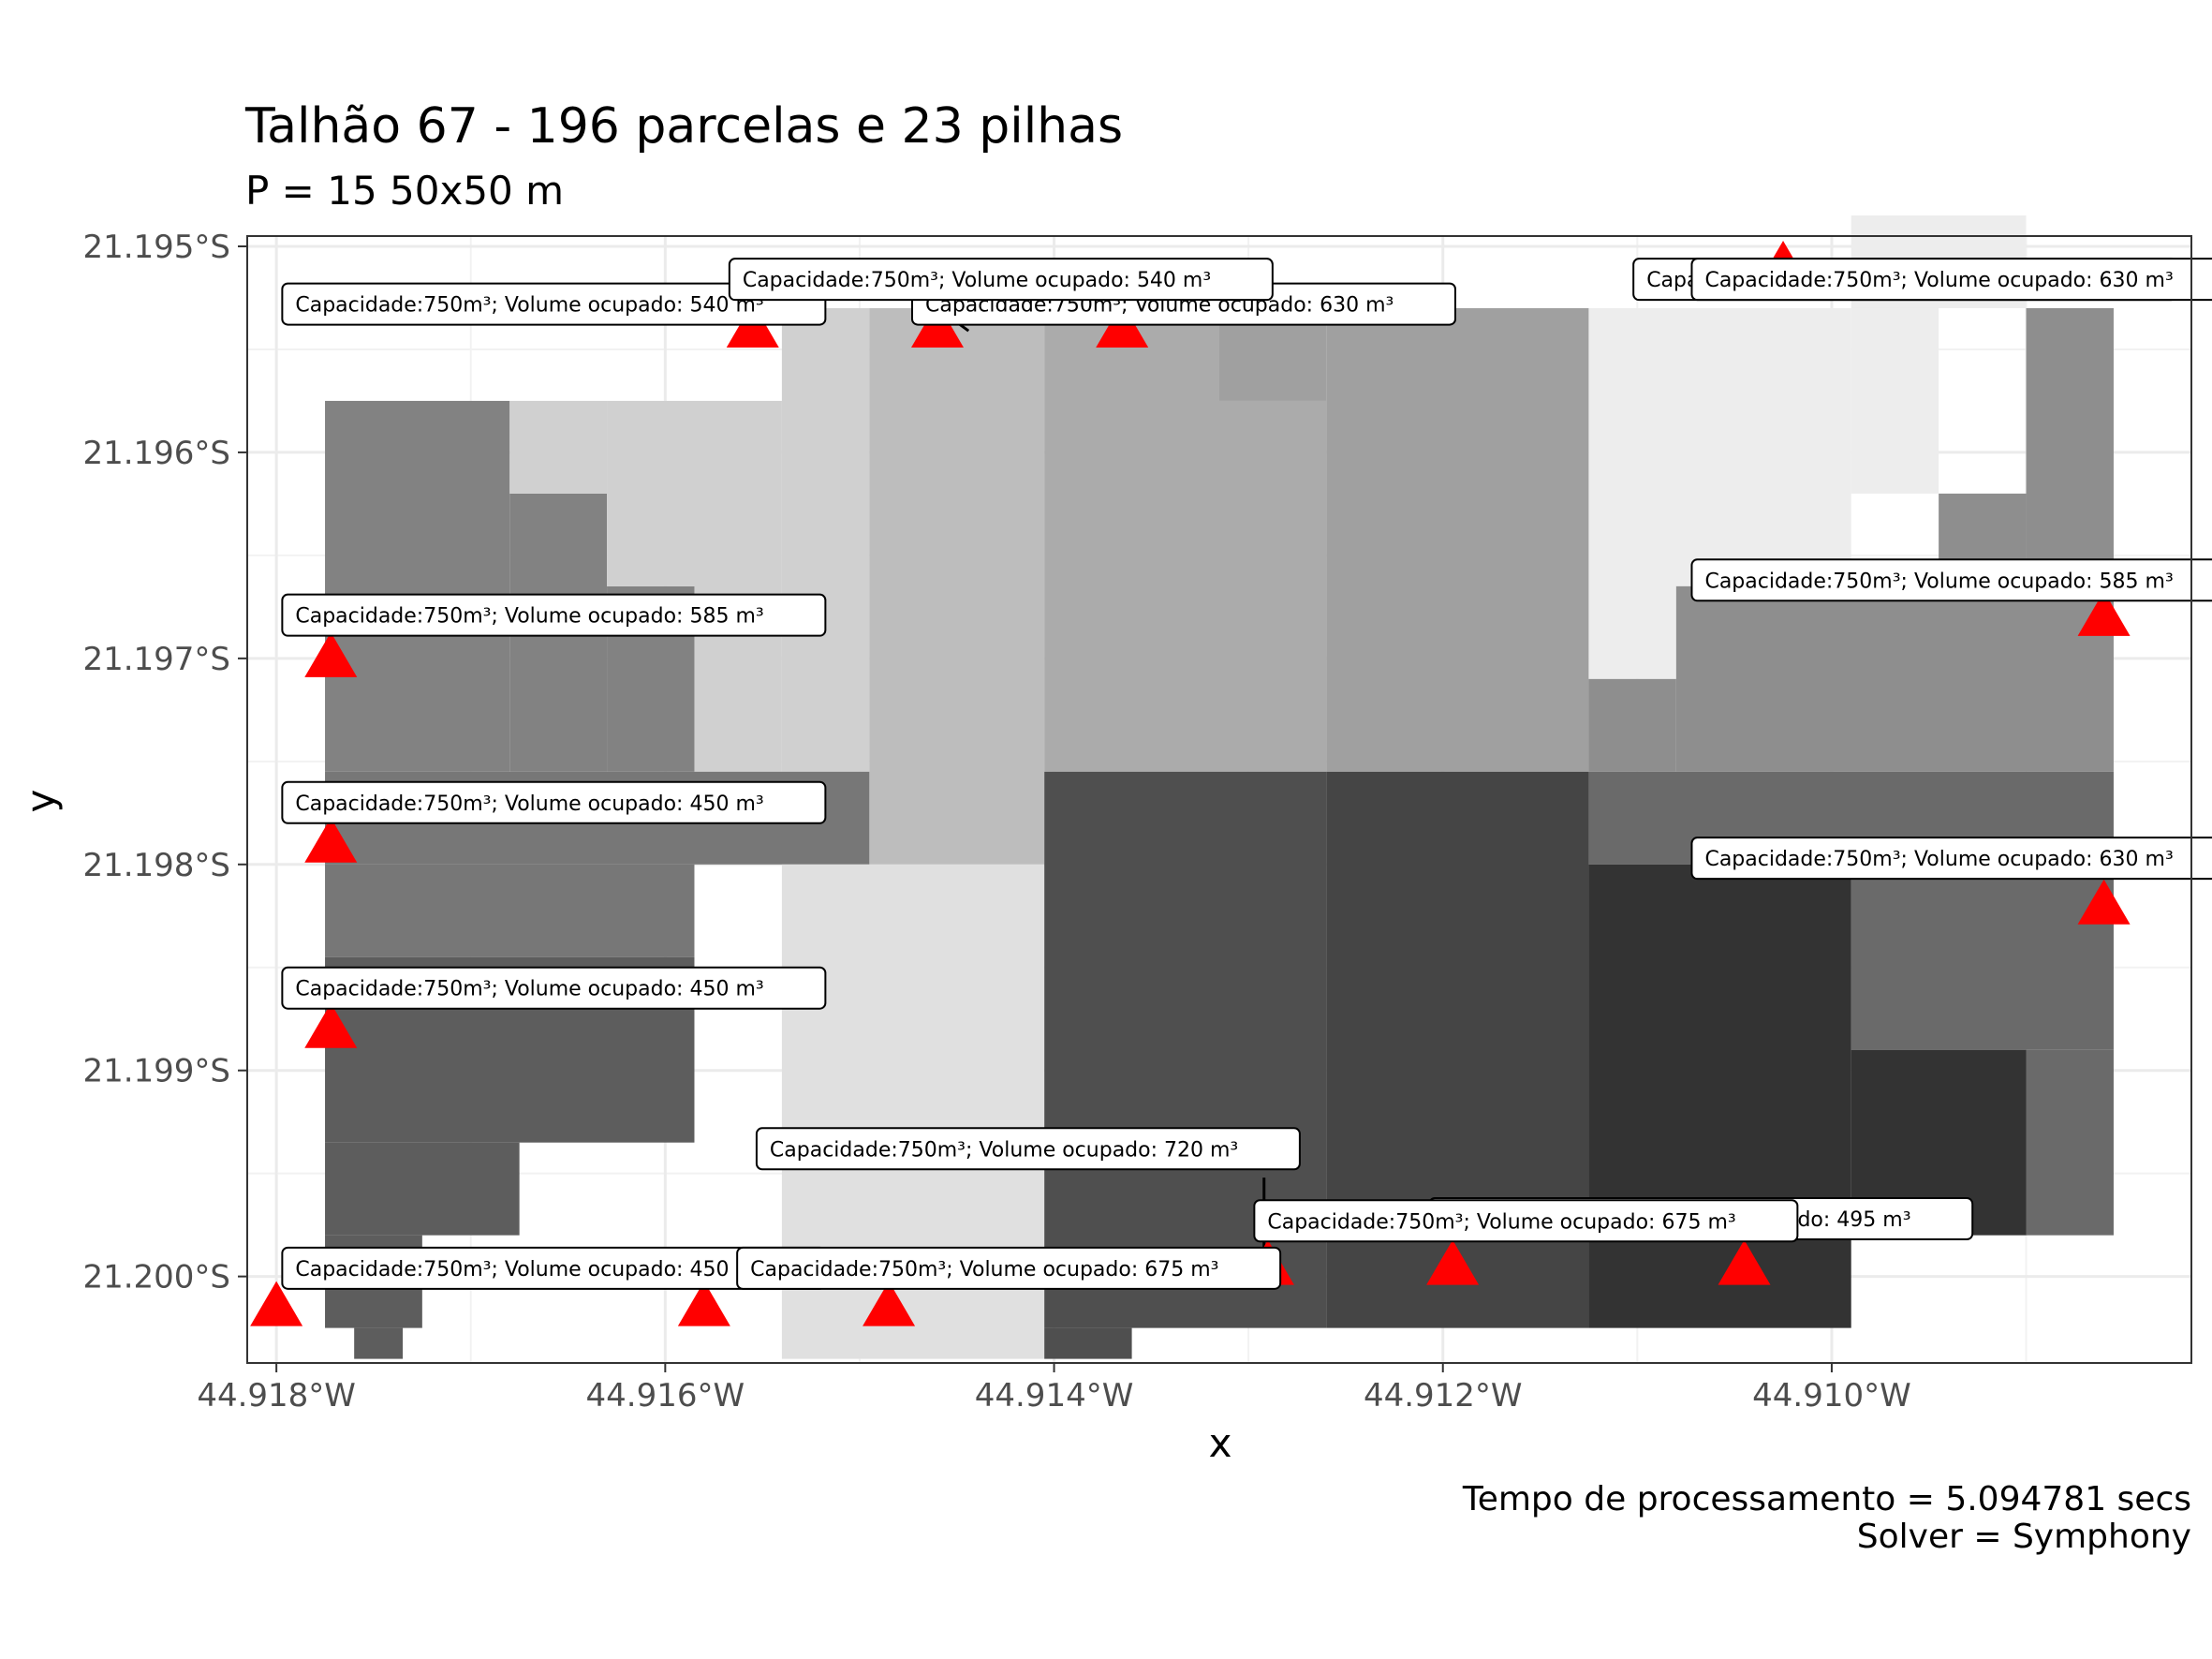  I want to click on y-tick-label: 21.195°S, so click(156, 248).